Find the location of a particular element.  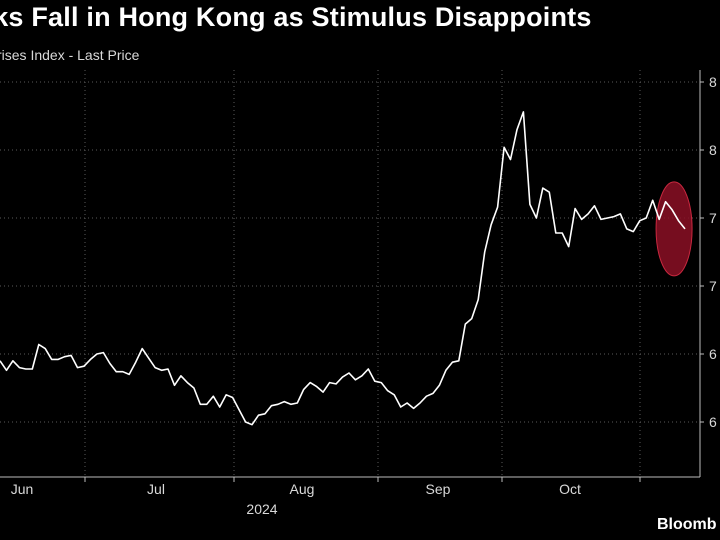

x-tick-label-jun: Jun is located at coordinates (22, 489).